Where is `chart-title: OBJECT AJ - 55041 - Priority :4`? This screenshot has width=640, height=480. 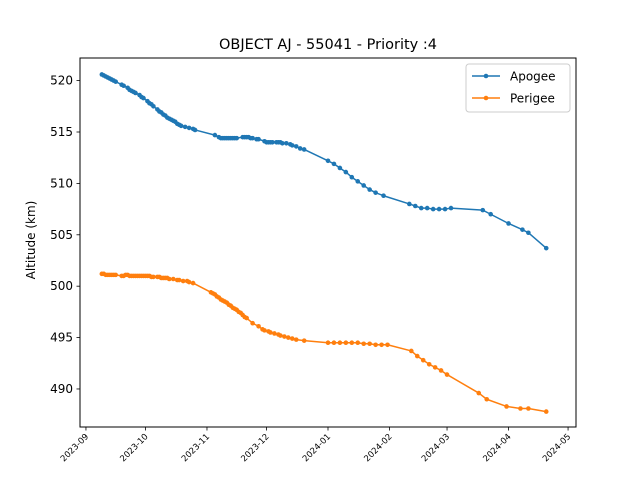 chart-title: OBJECT AJ - 55041 - Priority :4 is located at coordinates (328, 45).